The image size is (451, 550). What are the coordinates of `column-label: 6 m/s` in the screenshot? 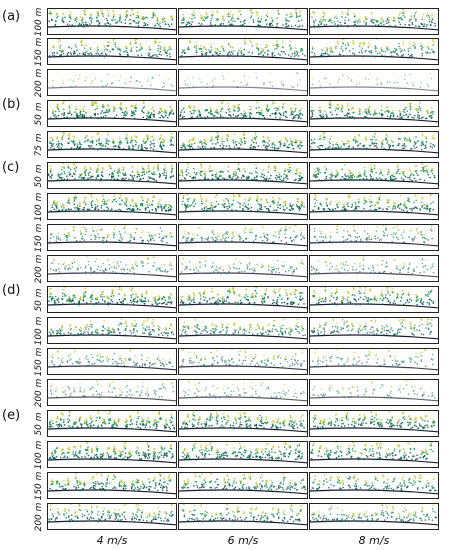 It's located at (243, 540).